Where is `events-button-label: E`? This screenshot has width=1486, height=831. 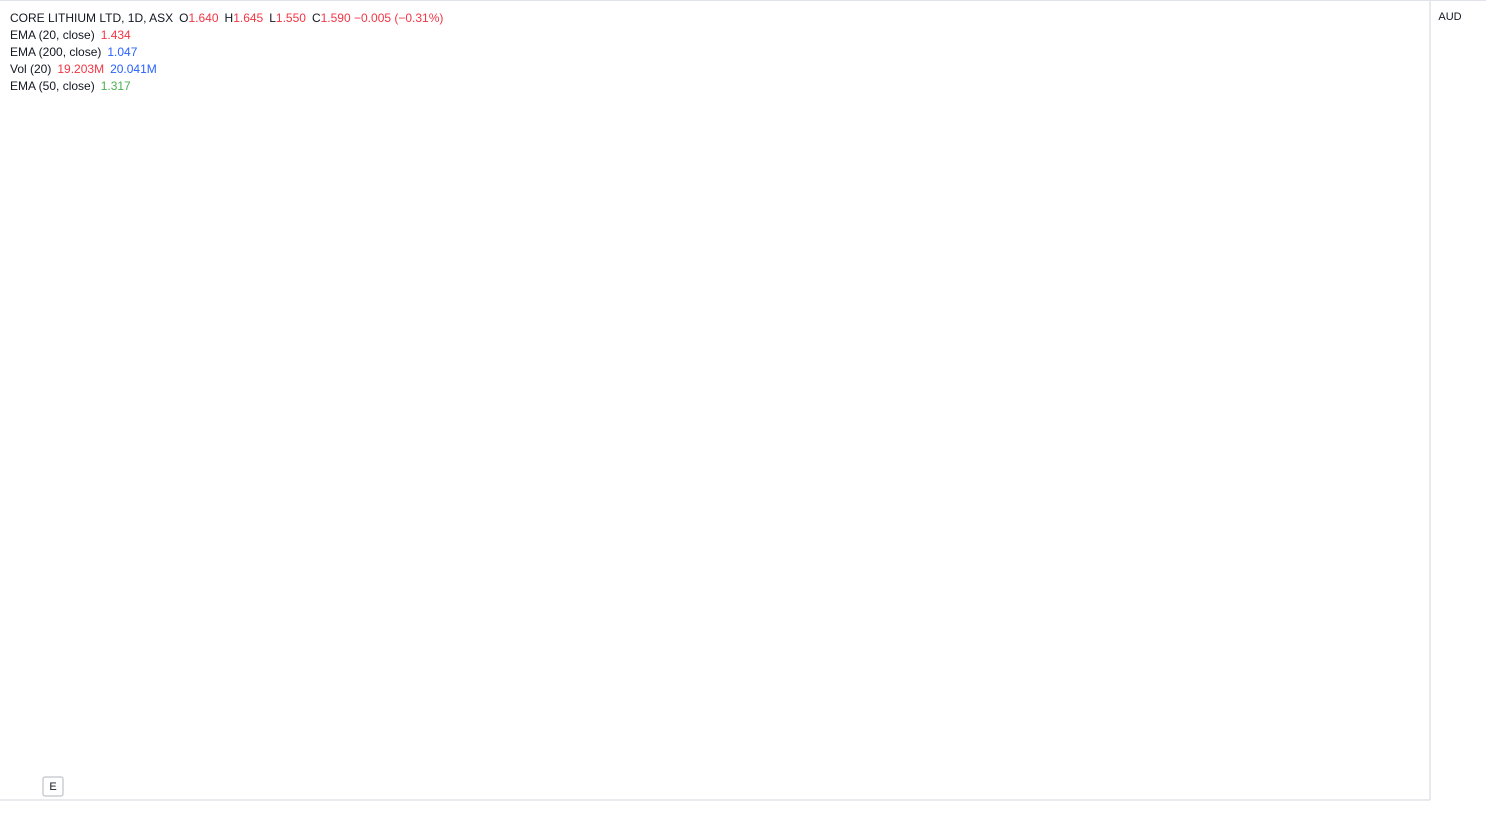 events-button-label: E is located at coordinates (52, 787).